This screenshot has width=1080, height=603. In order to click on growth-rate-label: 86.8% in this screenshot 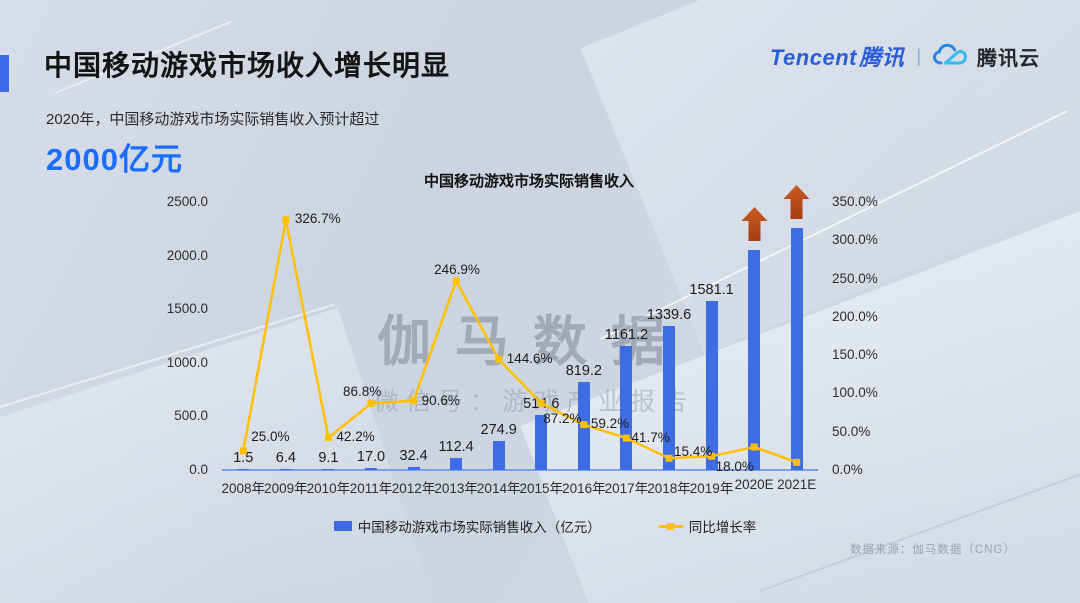, I will do `click(362, 391)`.